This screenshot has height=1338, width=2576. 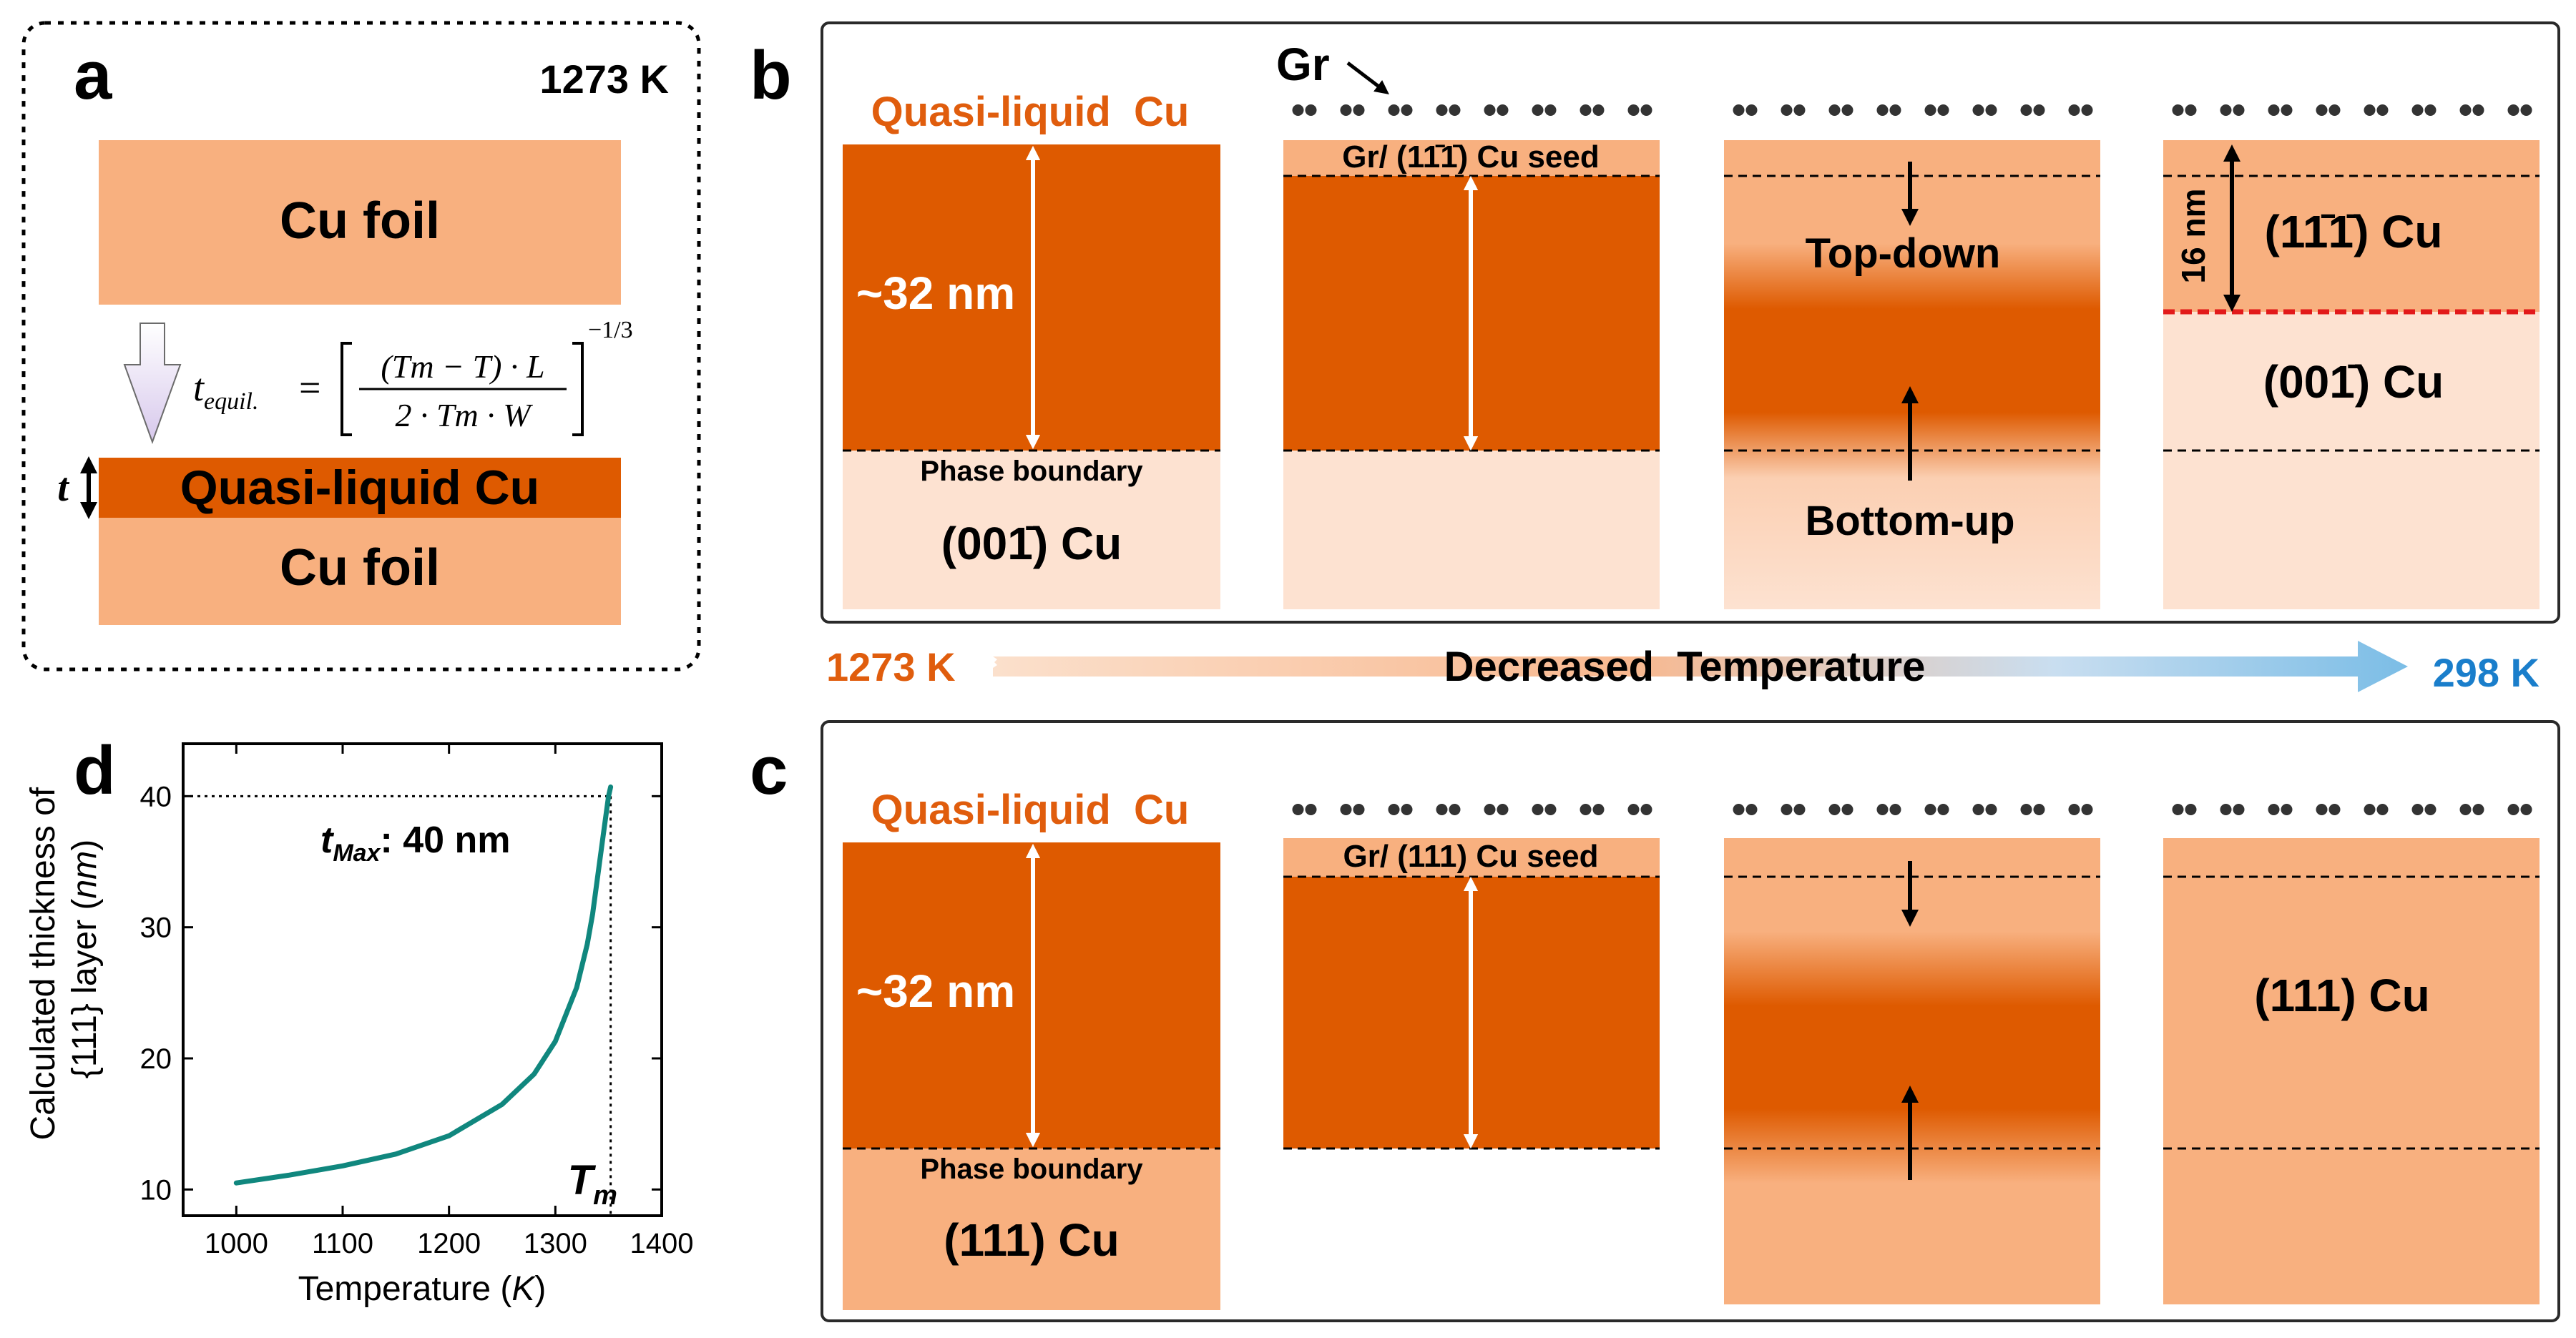 What do you see at coordinates (95, 771) in the screenshot?
I see `panel-d-letter: d` at bounding box center [95, 771].